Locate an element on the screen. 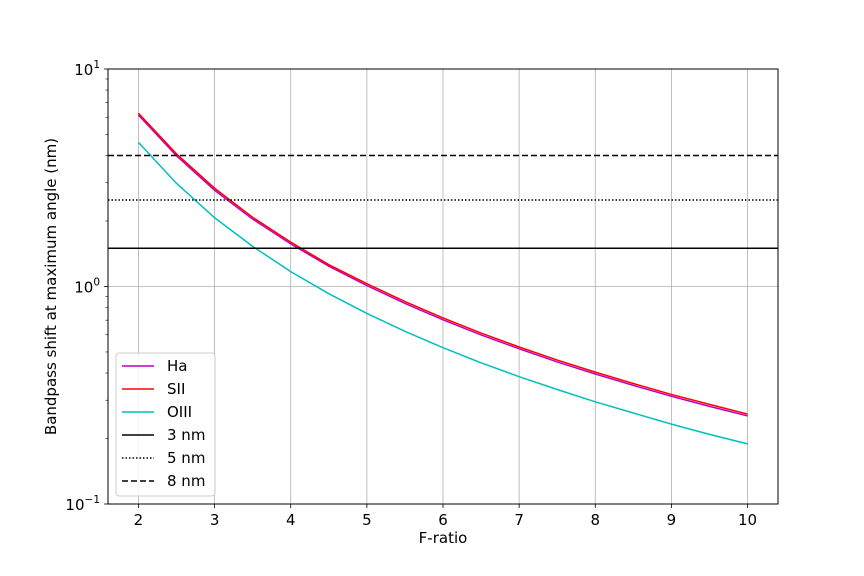  y-tick-label: 10⁻¹ is located at coordinates (82, 504).